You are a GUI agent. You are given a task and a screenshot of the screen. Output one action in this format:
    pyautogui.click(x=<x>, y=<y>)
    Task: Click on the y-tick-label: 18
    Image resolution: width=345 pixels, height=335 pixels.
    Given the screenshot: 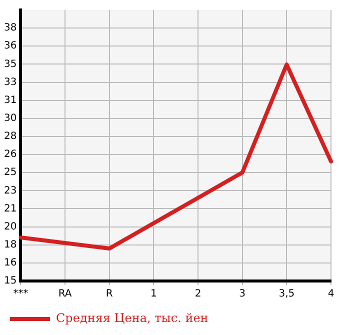 What is the action you would take?
    pyautogui.click(x=10, y=244)
    